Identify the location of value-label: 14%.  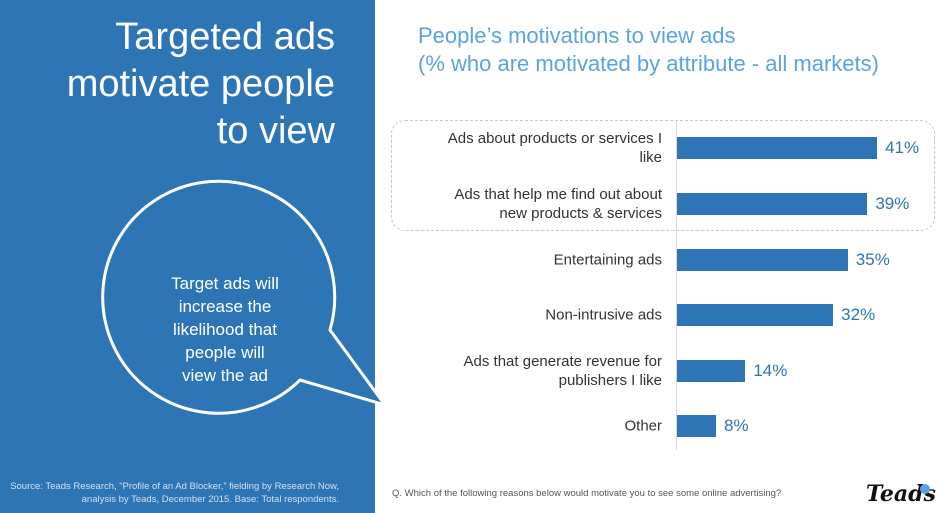
(770, 370).